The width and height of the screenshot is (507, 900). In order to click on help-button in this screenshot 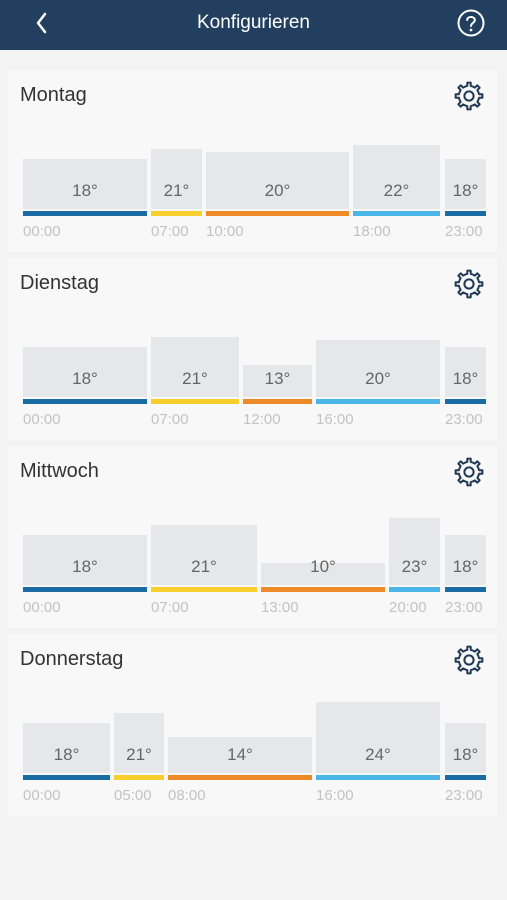, I will do `click(471, 23)`.